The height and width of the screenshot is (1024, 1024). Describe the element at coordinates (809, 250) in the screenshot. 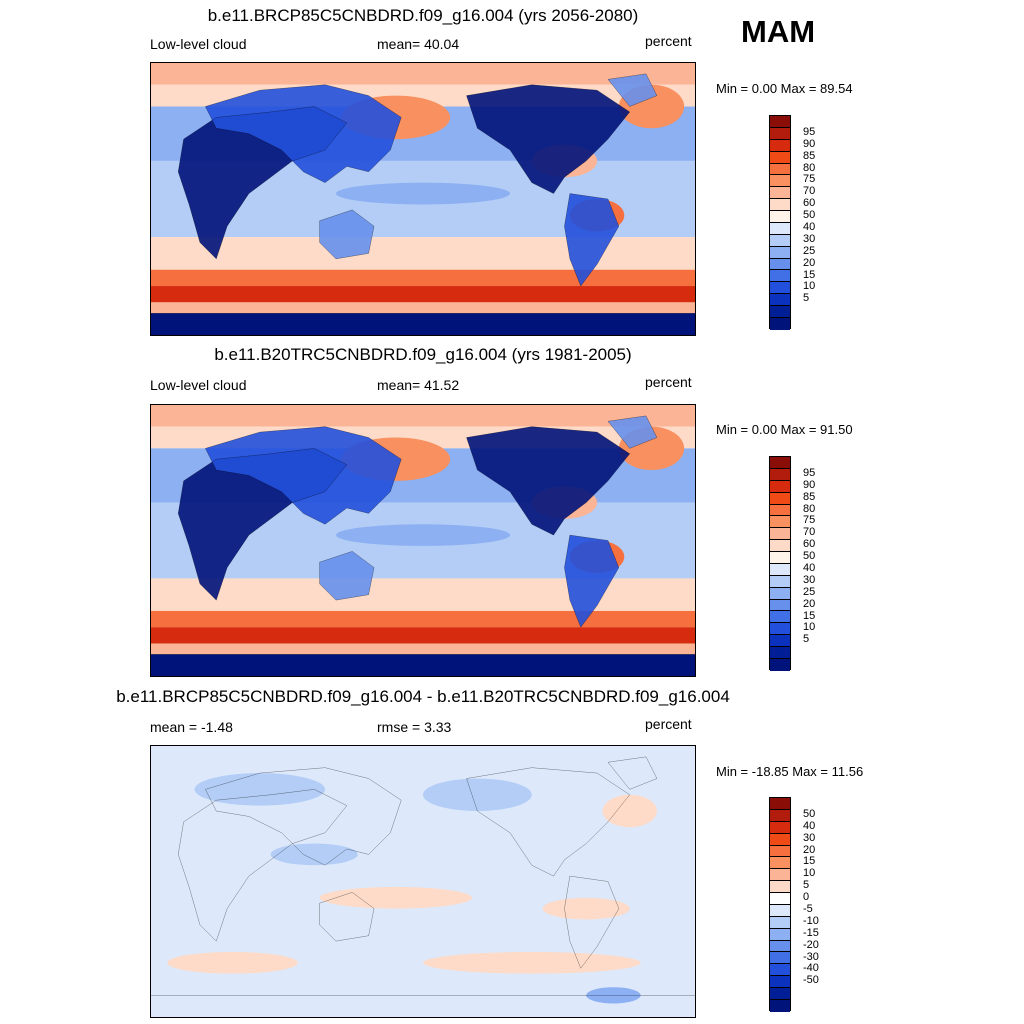

I see `colorbar-tick-label: 25` at that location.